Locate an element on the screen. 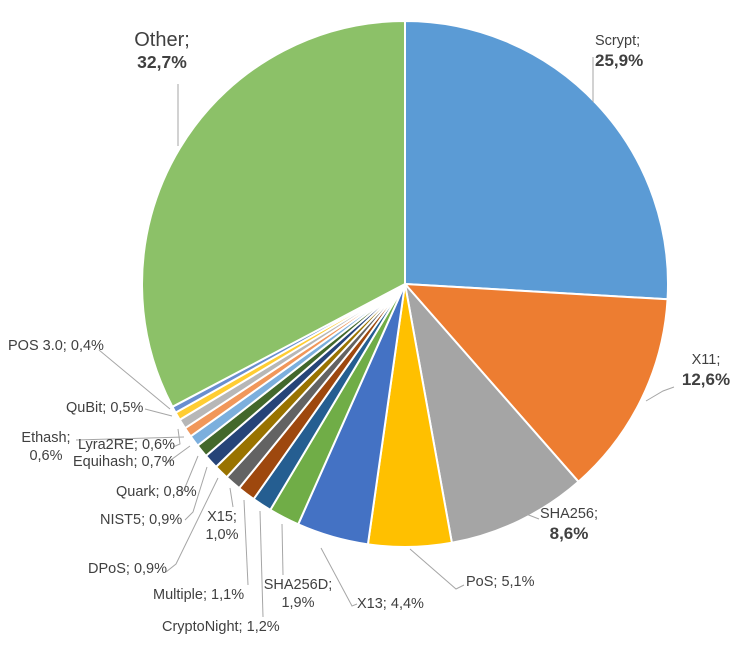  leader-line-nist5 is located at coordinates (196, 493).